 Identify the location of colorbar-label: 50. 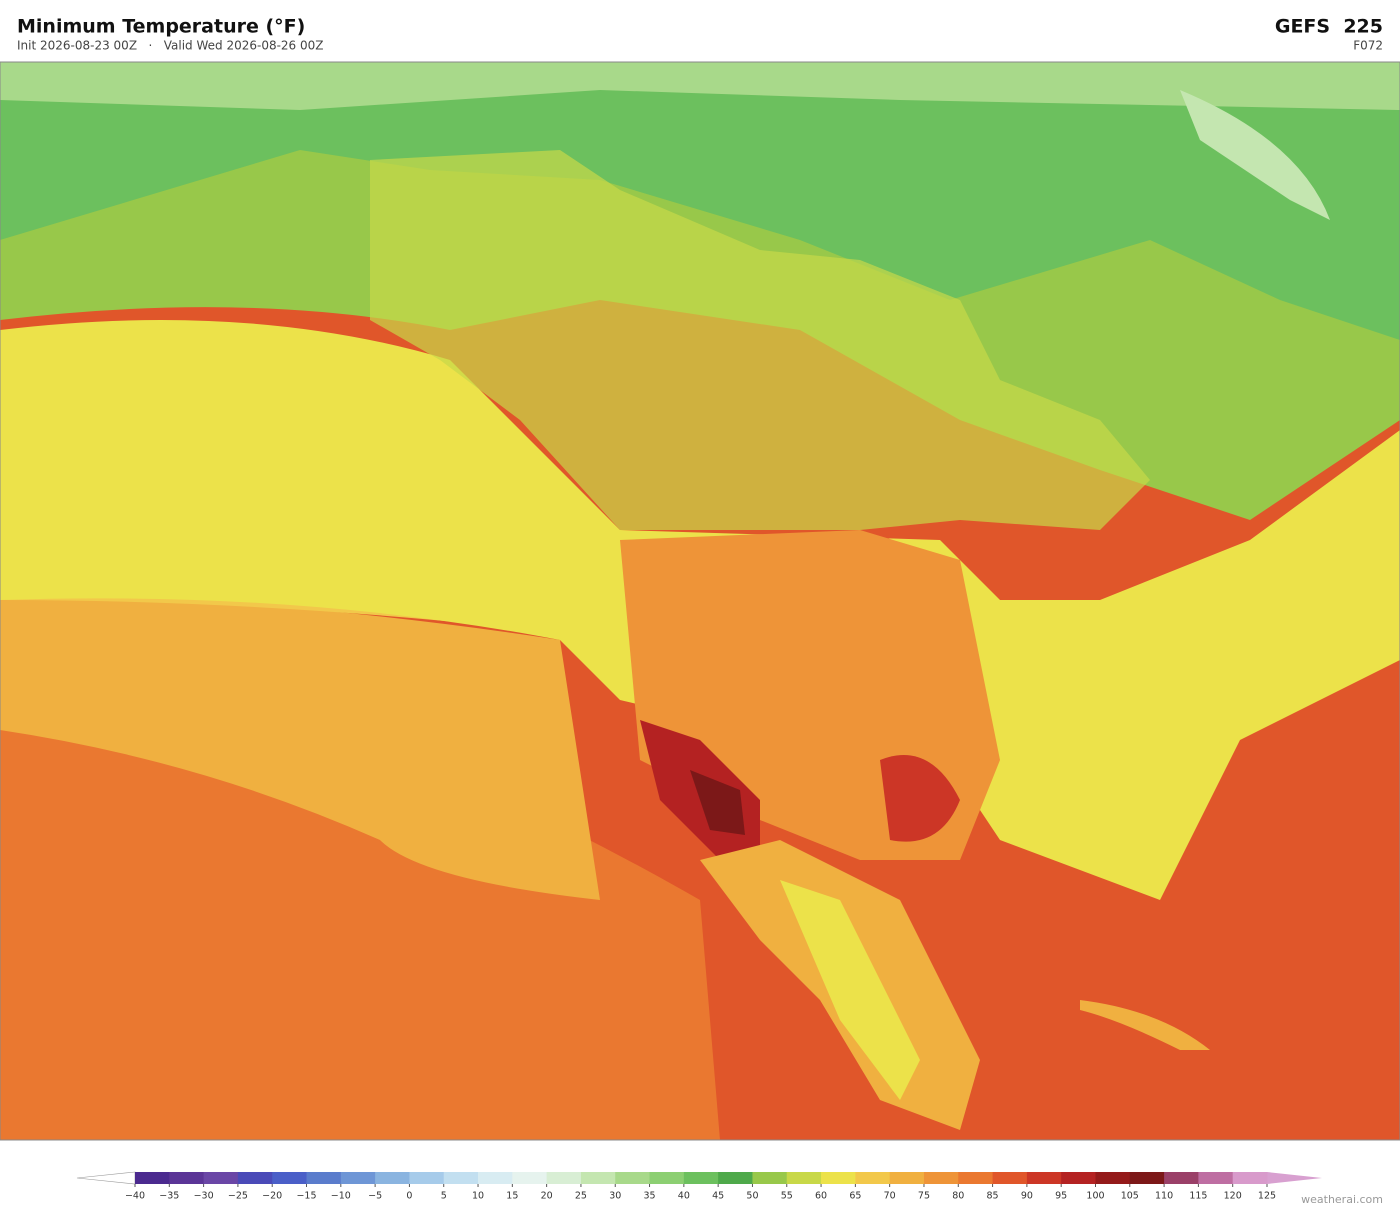
(752, 1196).